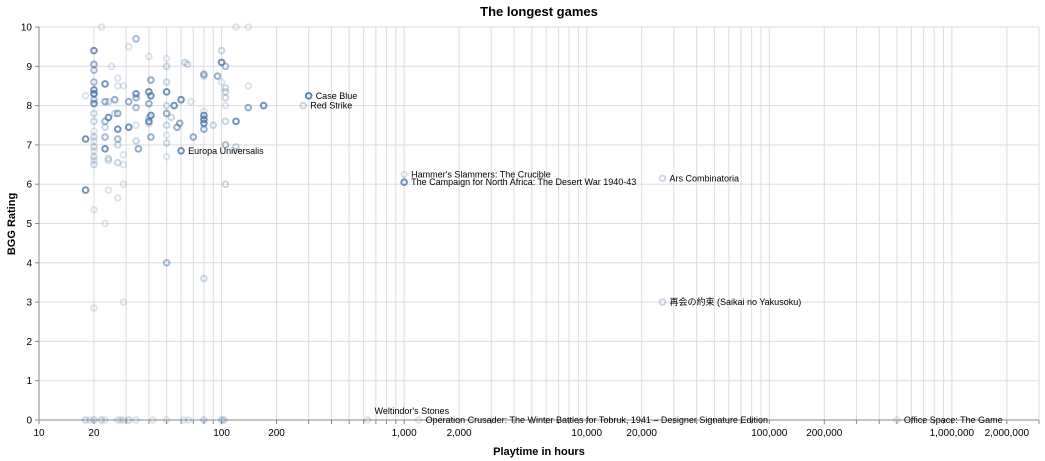 The height and width of the screenshot is (461, 1045). I want to click on x-axis-title: Playtime in hours, so click(539, 452).